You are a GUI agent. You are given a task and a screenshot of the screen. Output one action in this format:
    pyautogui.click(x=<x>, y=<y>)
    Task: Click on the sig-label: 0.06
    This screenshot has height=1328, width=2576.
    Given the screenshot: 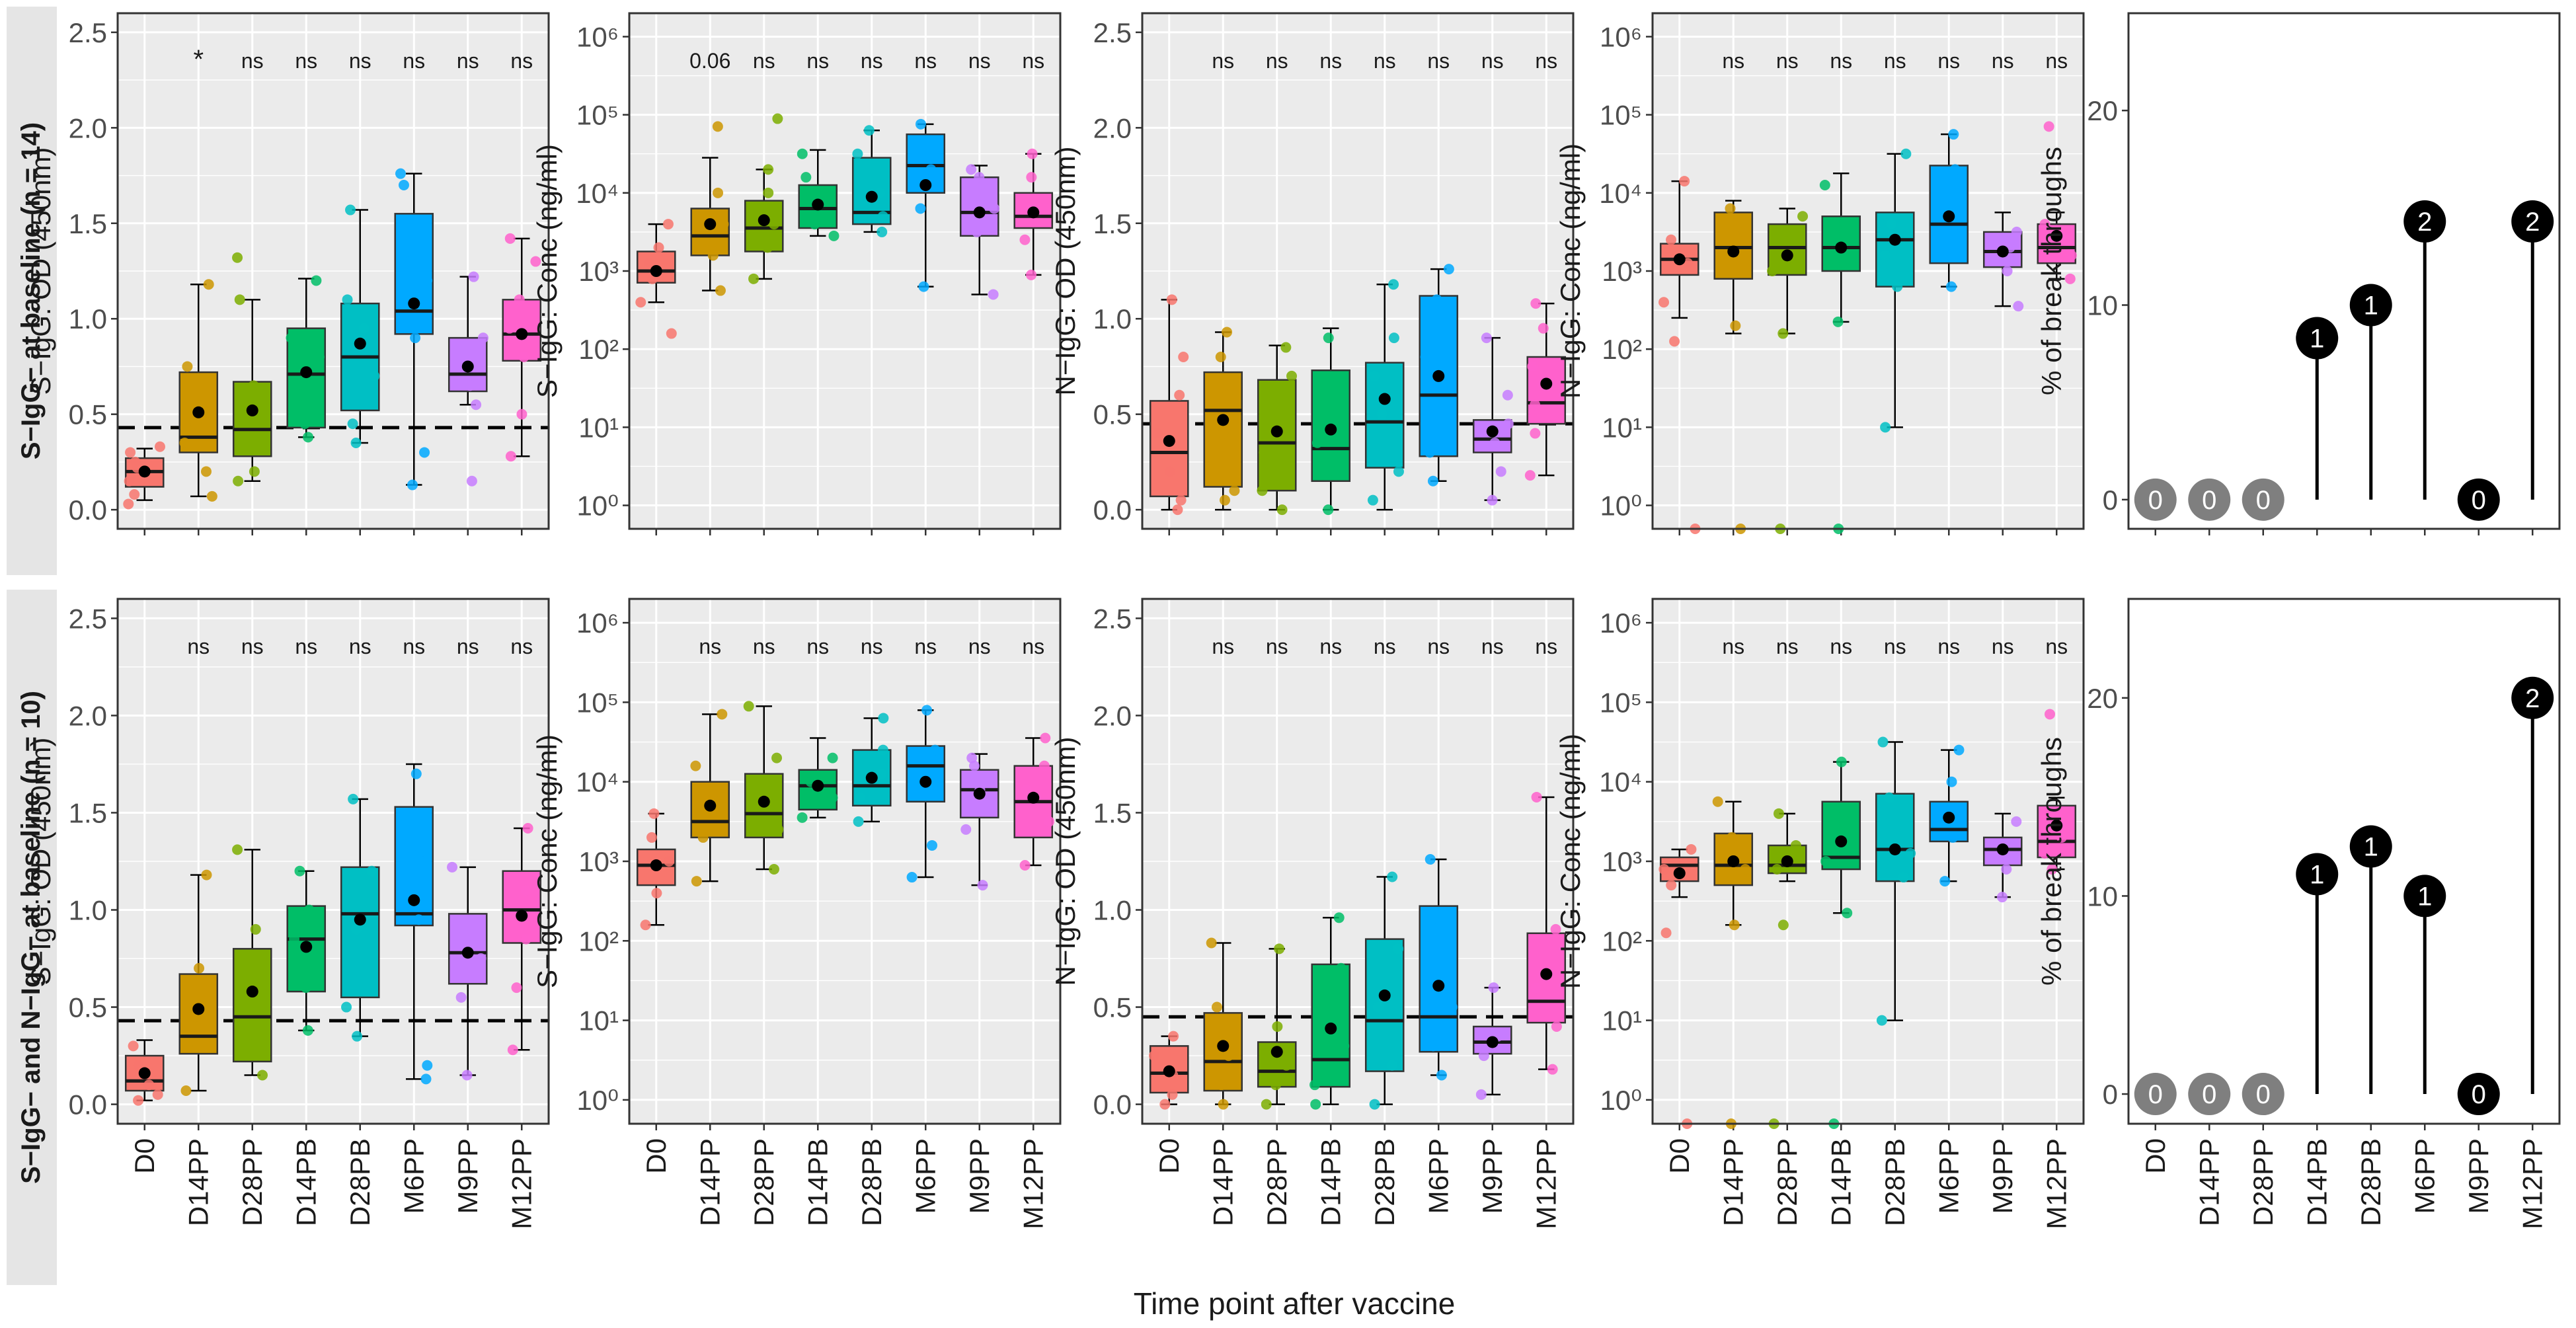 What is the action you would take?
    pyautogui.click(x=709, y=61)
    